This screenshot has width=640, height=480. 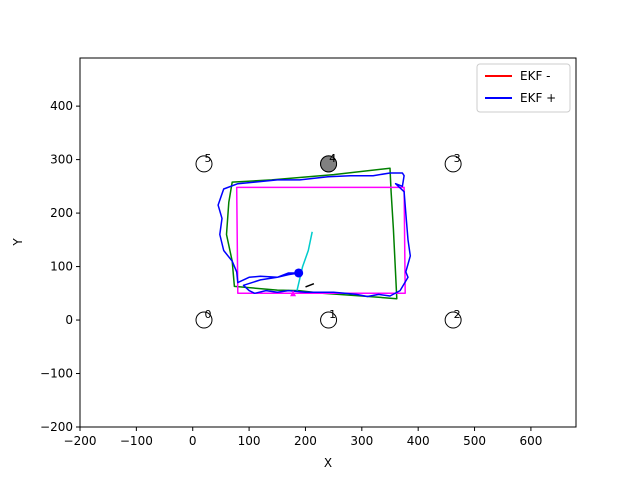 What do you see at coordinates (299, 273) in the screenshot?
I see `robot-position-marker` at bounding box center [299, 273].